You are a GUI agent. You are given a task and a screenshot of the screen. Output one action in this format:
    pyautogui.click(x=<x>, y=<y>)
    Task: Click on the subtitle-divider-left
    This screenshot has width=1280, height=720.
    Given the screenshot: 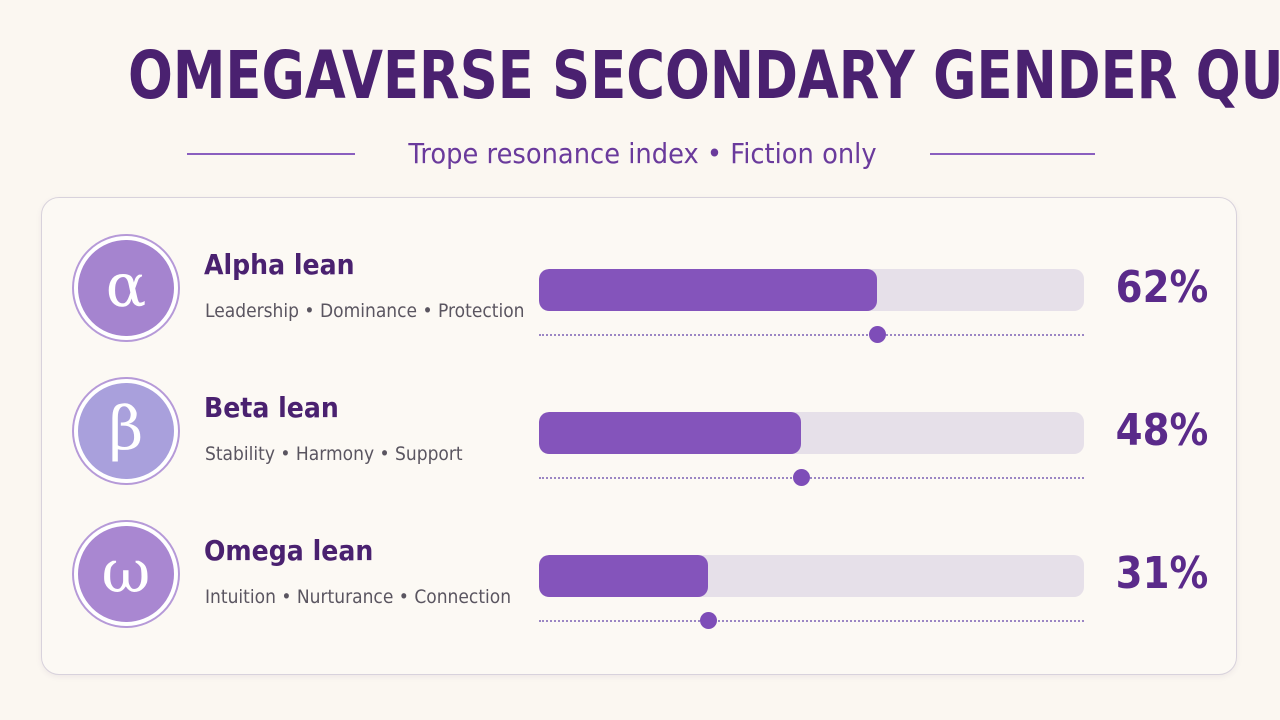 What is the action you would take?
    pyautogui.click(x=271, y=154)
    